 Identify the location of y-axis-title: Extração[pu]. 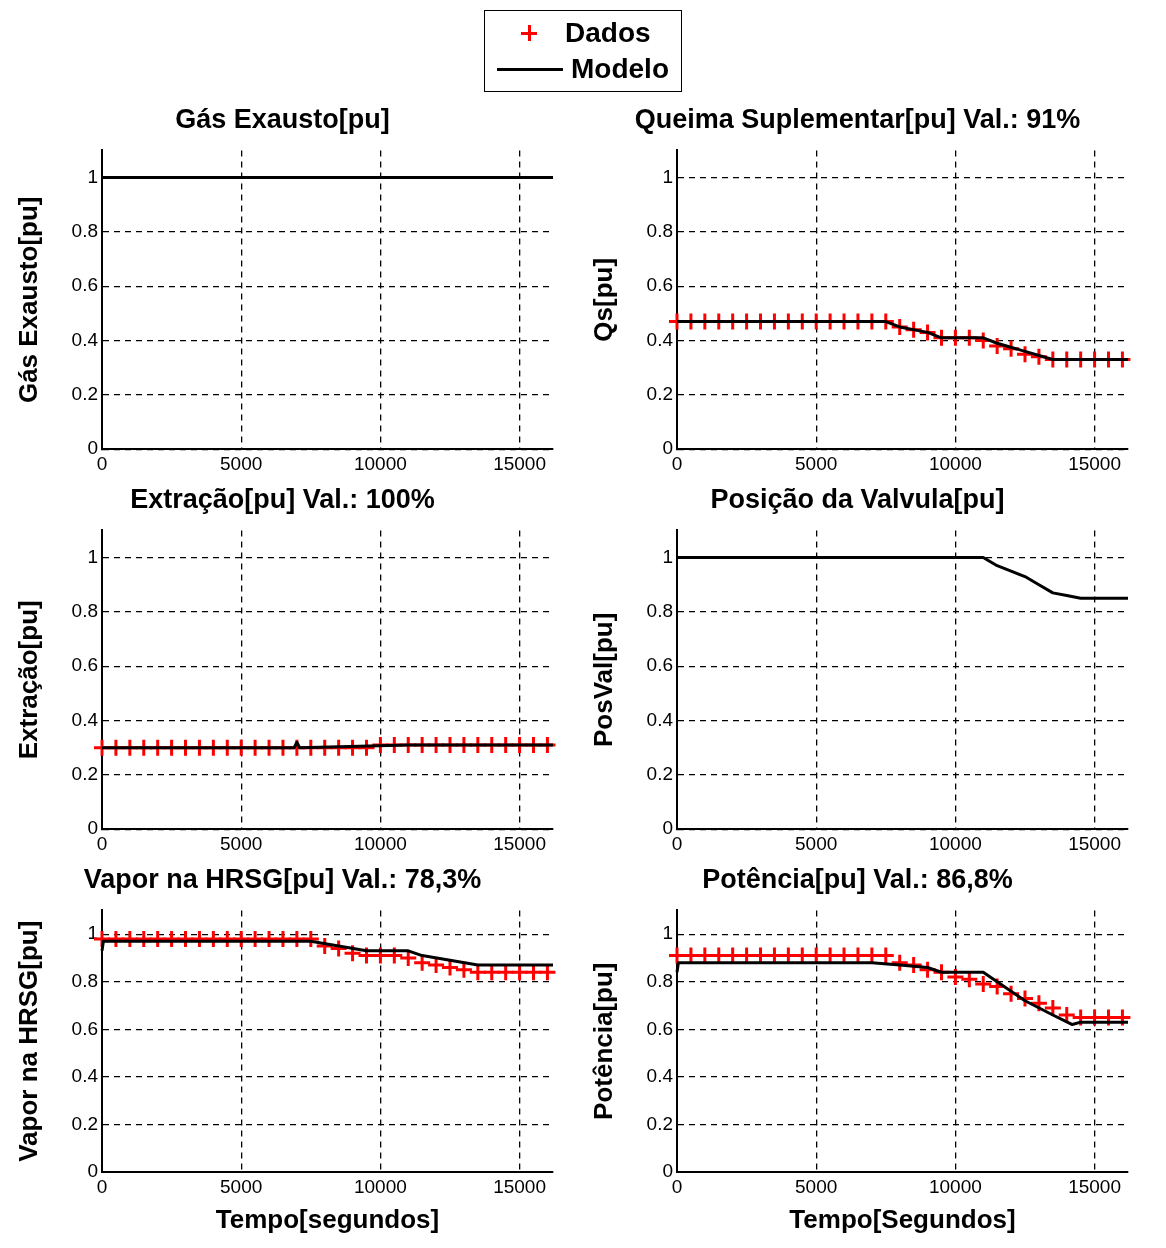
(27, 680).